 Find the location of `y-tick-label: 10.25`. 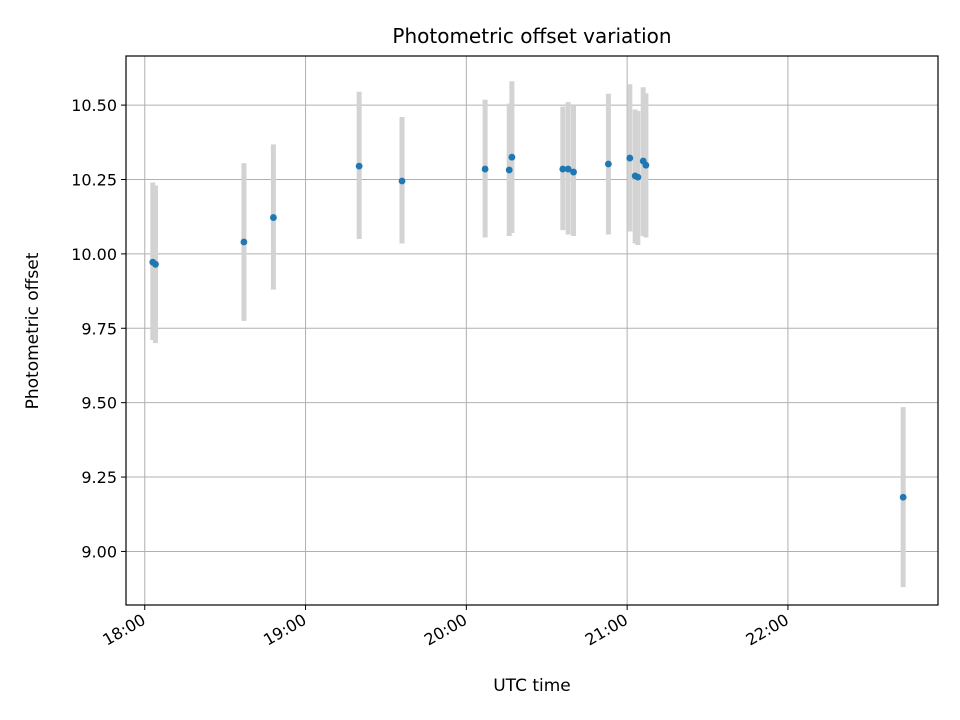

y-tick-label: 10.25 is located at coordinates (94, 179).